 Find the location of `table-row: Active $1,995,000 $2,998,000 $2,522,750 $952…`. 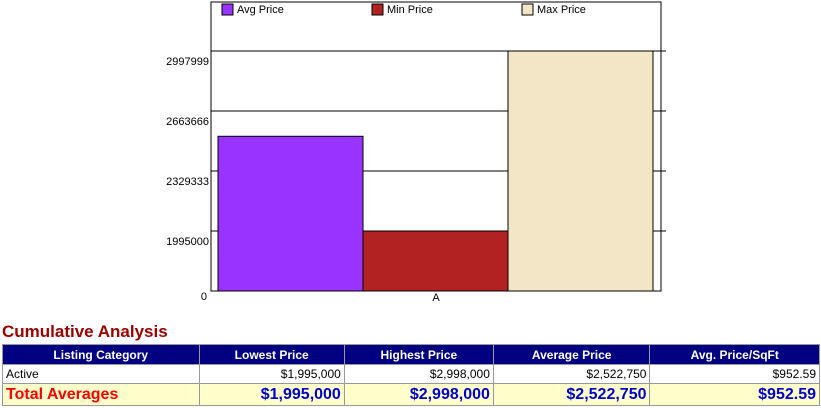

table-row: Active $1,995,000 $2,998,000 $2,522,750 $952… is located at coordinates (411, 374).